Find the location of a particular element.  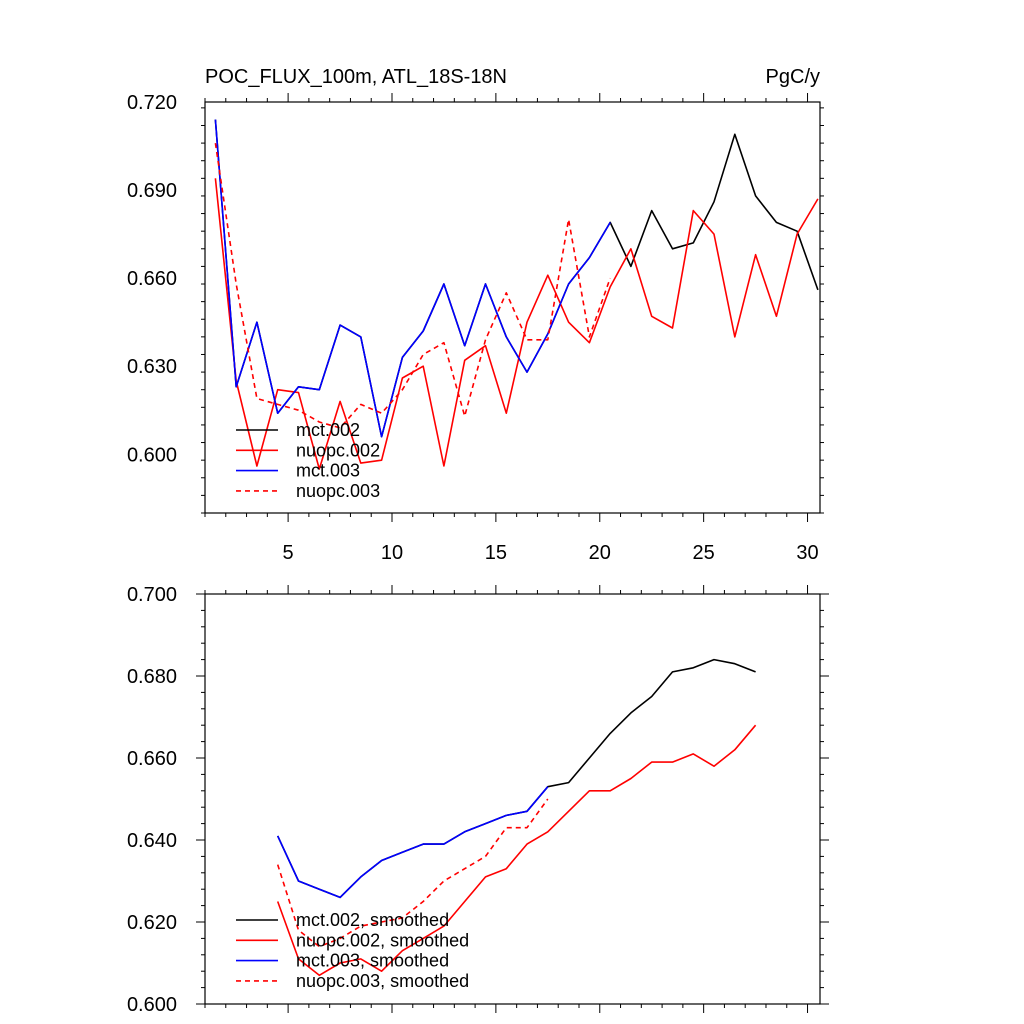

x-tick-label: 15 is located at coordinates (496, 553).